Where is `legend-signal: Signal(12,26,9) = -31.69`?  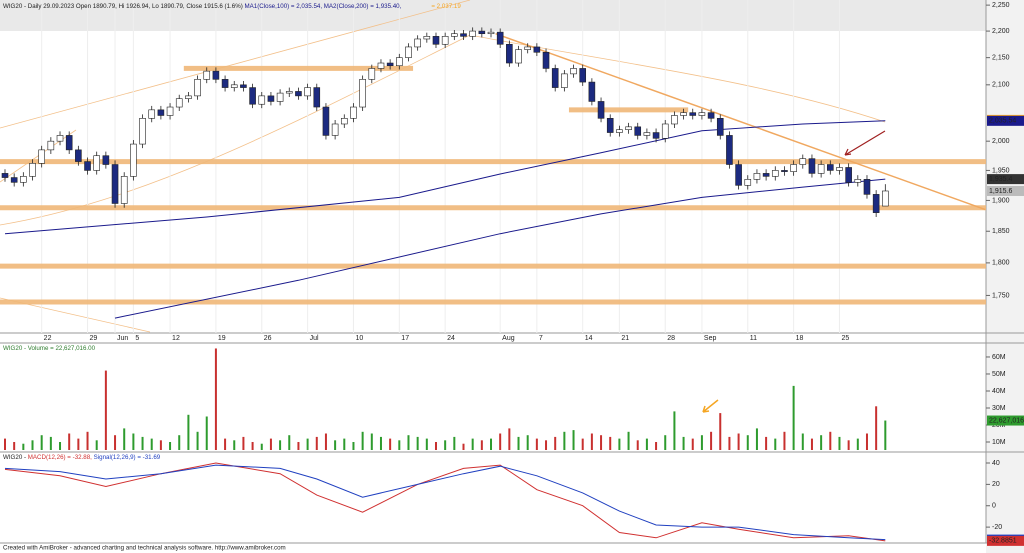 legend-signal: Signal(12,26,9) = -31.69 is located at coordinates (127, 457).